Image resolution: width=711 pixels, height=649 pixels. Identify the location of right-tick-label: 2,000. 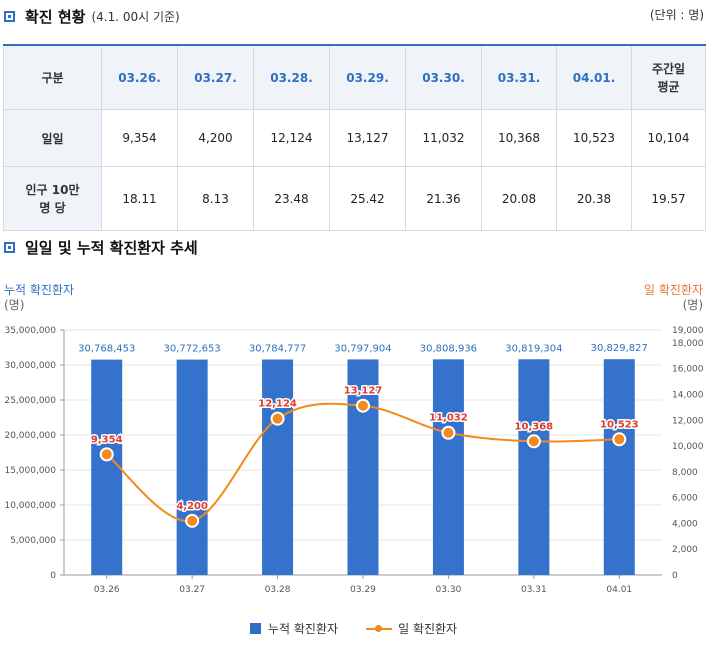
(685, 550).